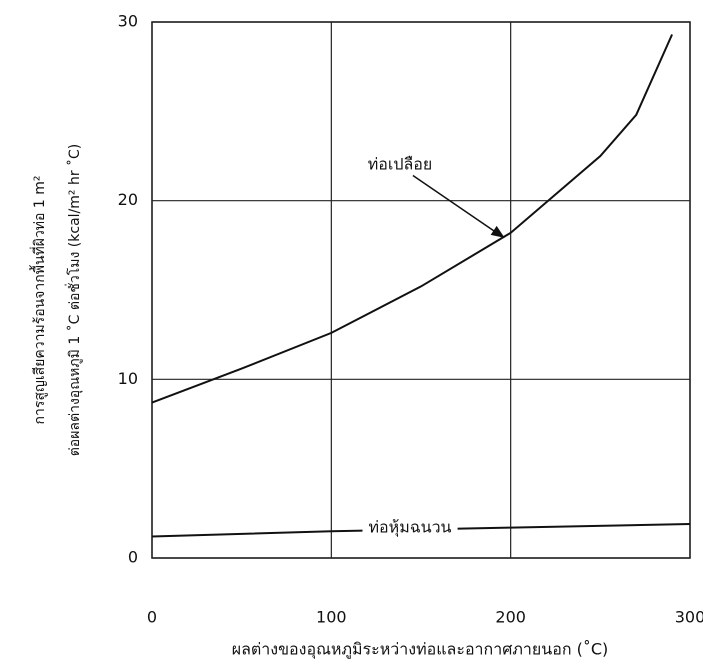 The width and height of the screenshot is (703, 663). I want to click on x-tick-label: 0, so click(152, 617).